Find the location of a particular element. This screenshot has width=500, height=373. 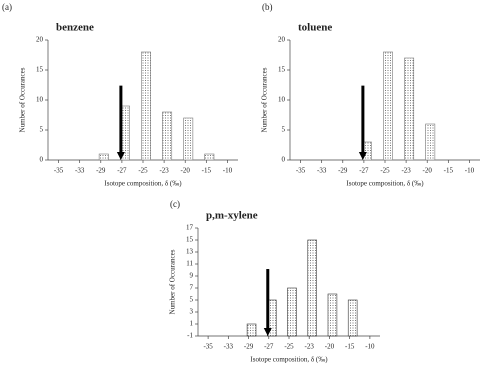

panel-label: (b) is located at coordinates (267, 7).